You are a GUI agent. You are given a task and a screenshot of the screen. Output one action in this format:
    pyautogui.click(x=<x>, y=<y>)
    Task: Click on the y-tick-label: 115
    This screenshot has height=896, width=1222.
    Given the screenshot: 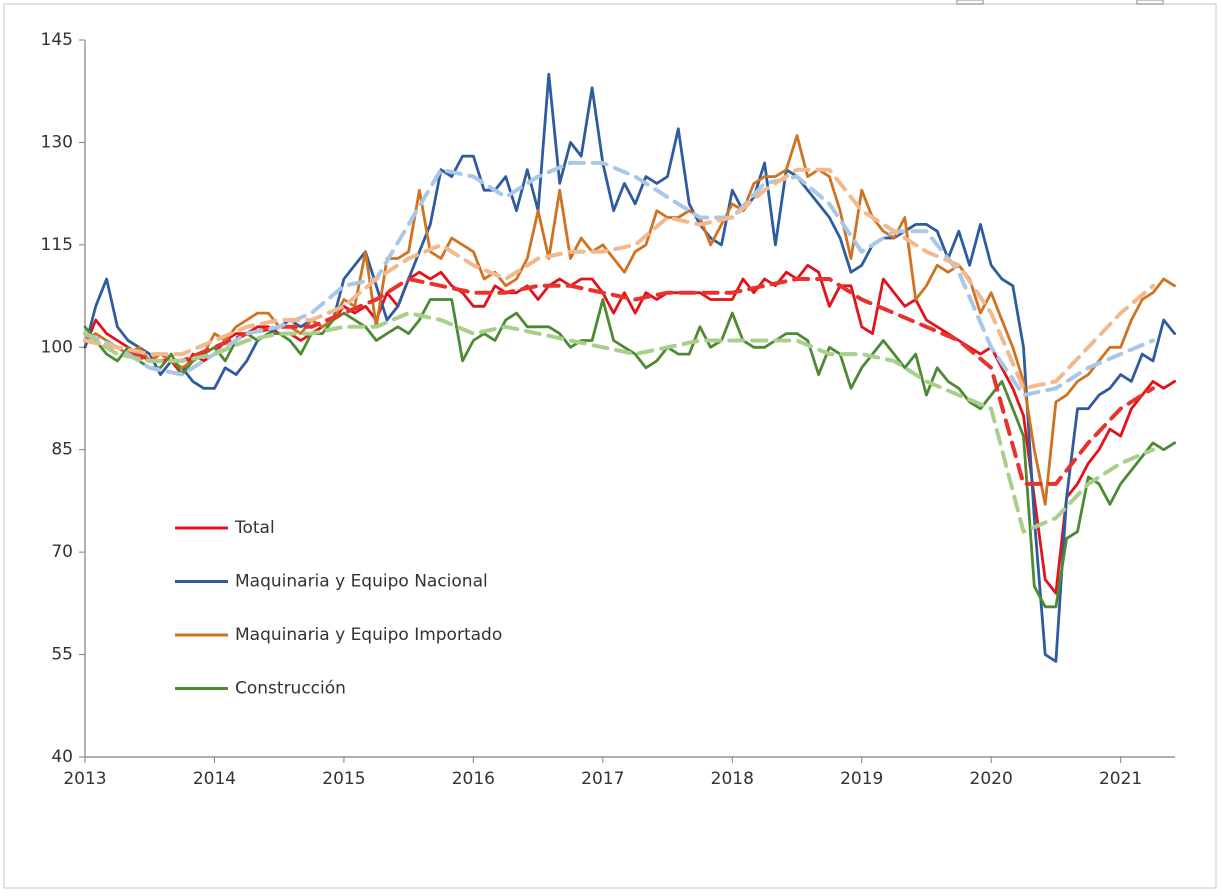 What is the action you would take?
    pyautogui.click(x=57, y=245)
    